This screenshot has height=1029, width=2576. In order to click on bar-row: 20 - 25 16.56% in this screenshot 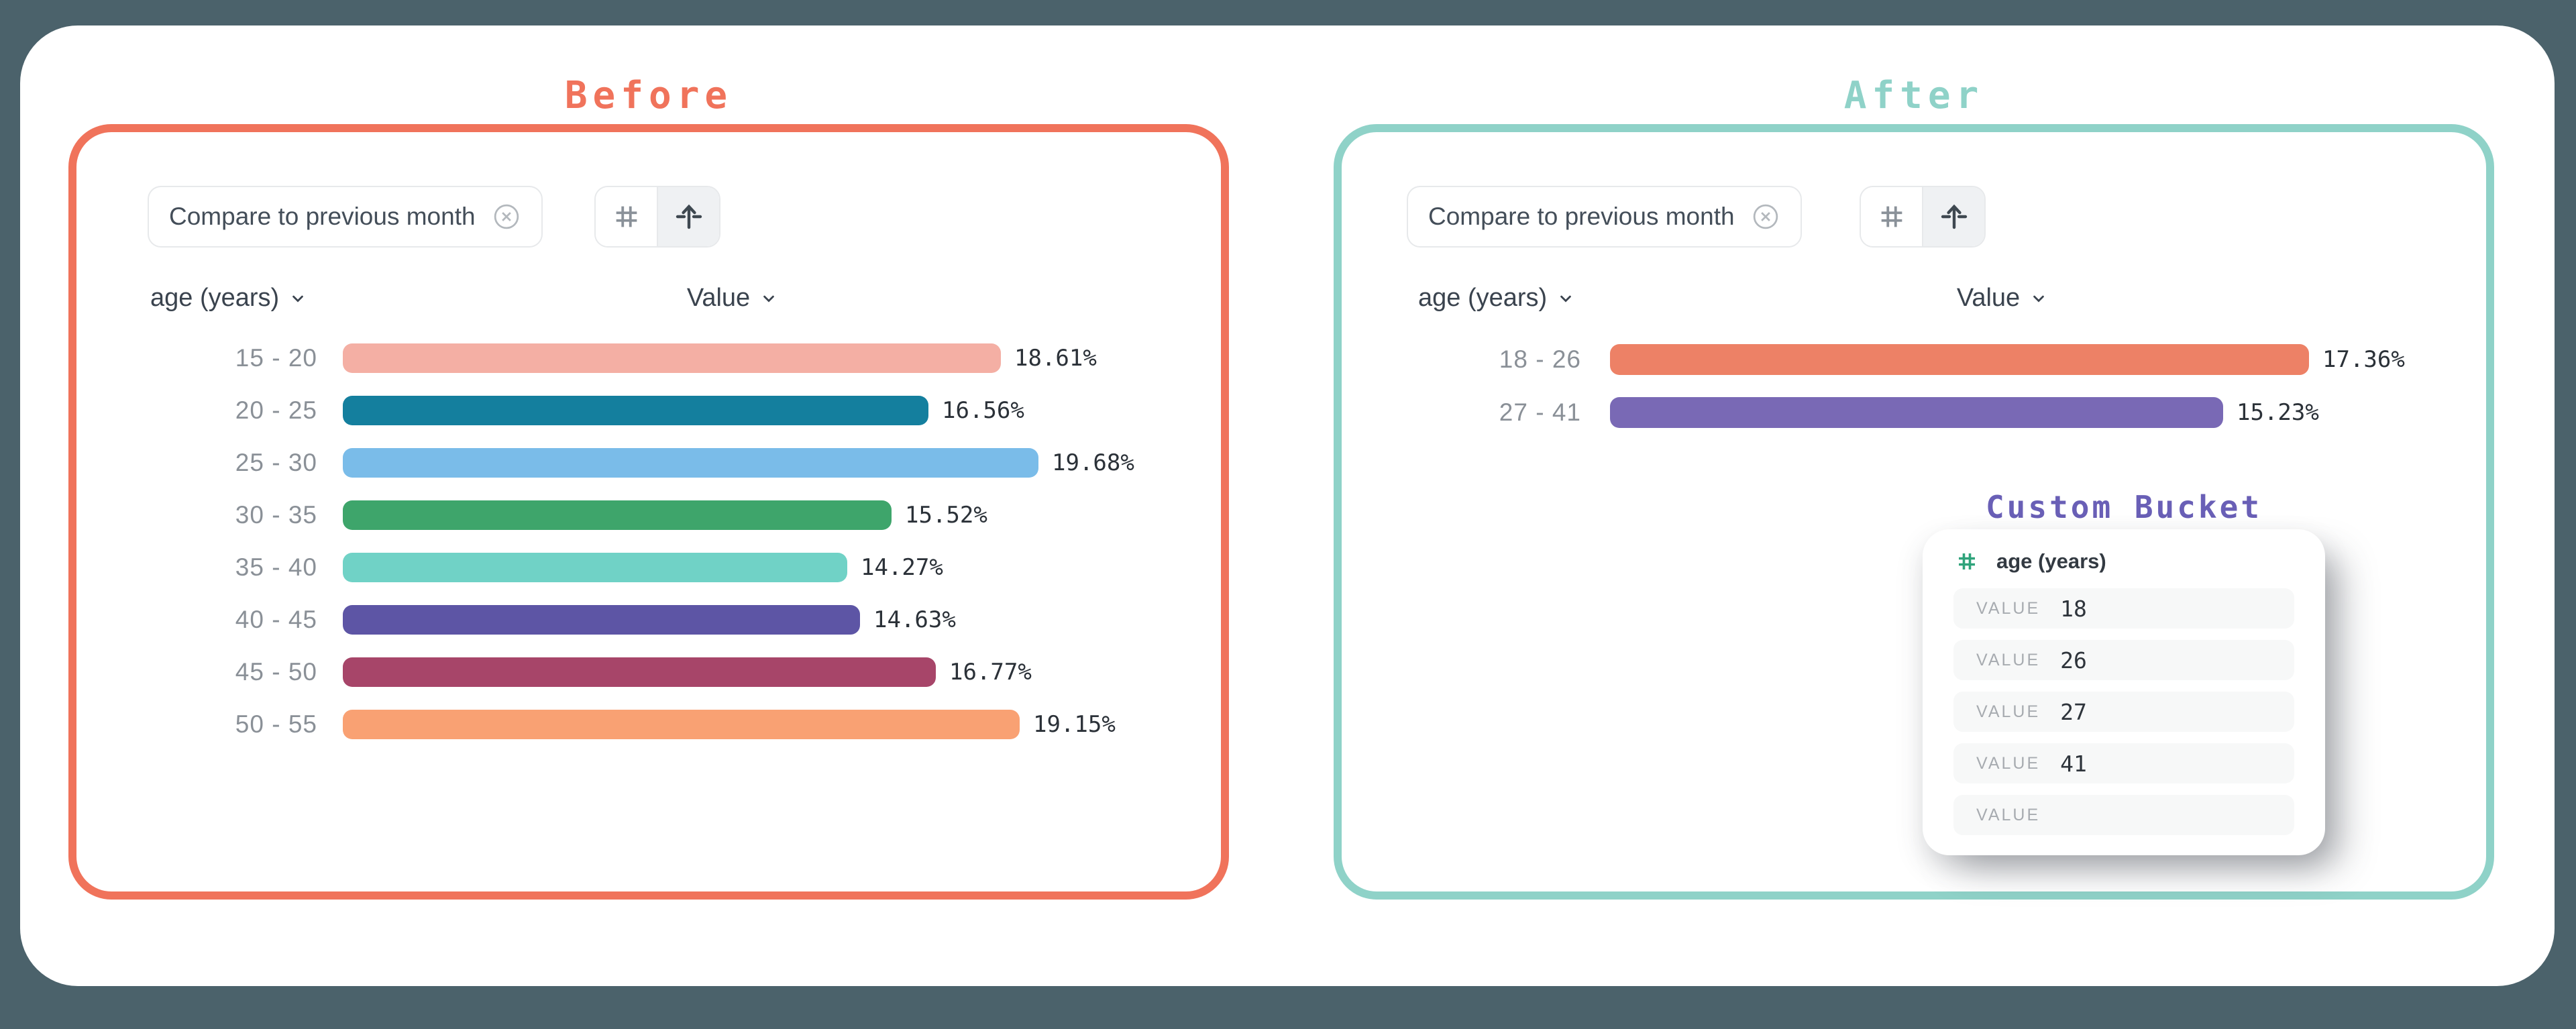, I will do `click(648, 410)`.